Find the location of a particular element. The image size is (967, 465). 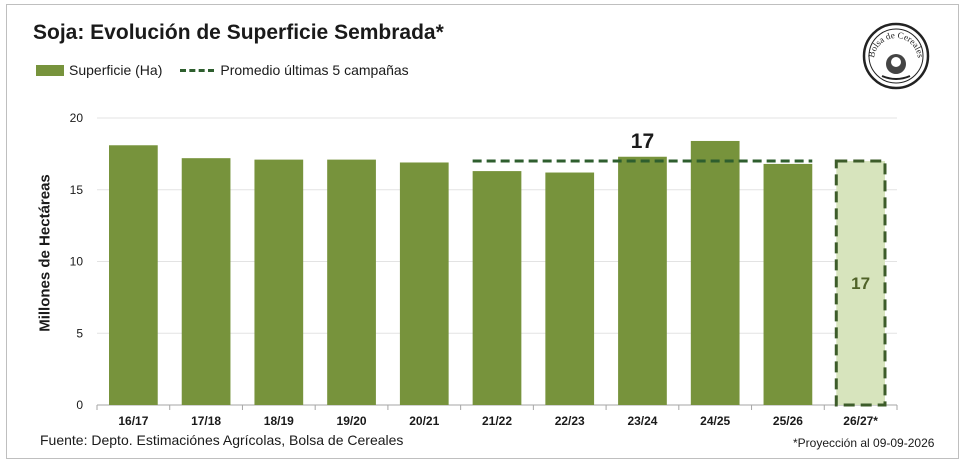

legend-line-label: Promedio últimas 5 campañas is located at coordinates (314, 70).